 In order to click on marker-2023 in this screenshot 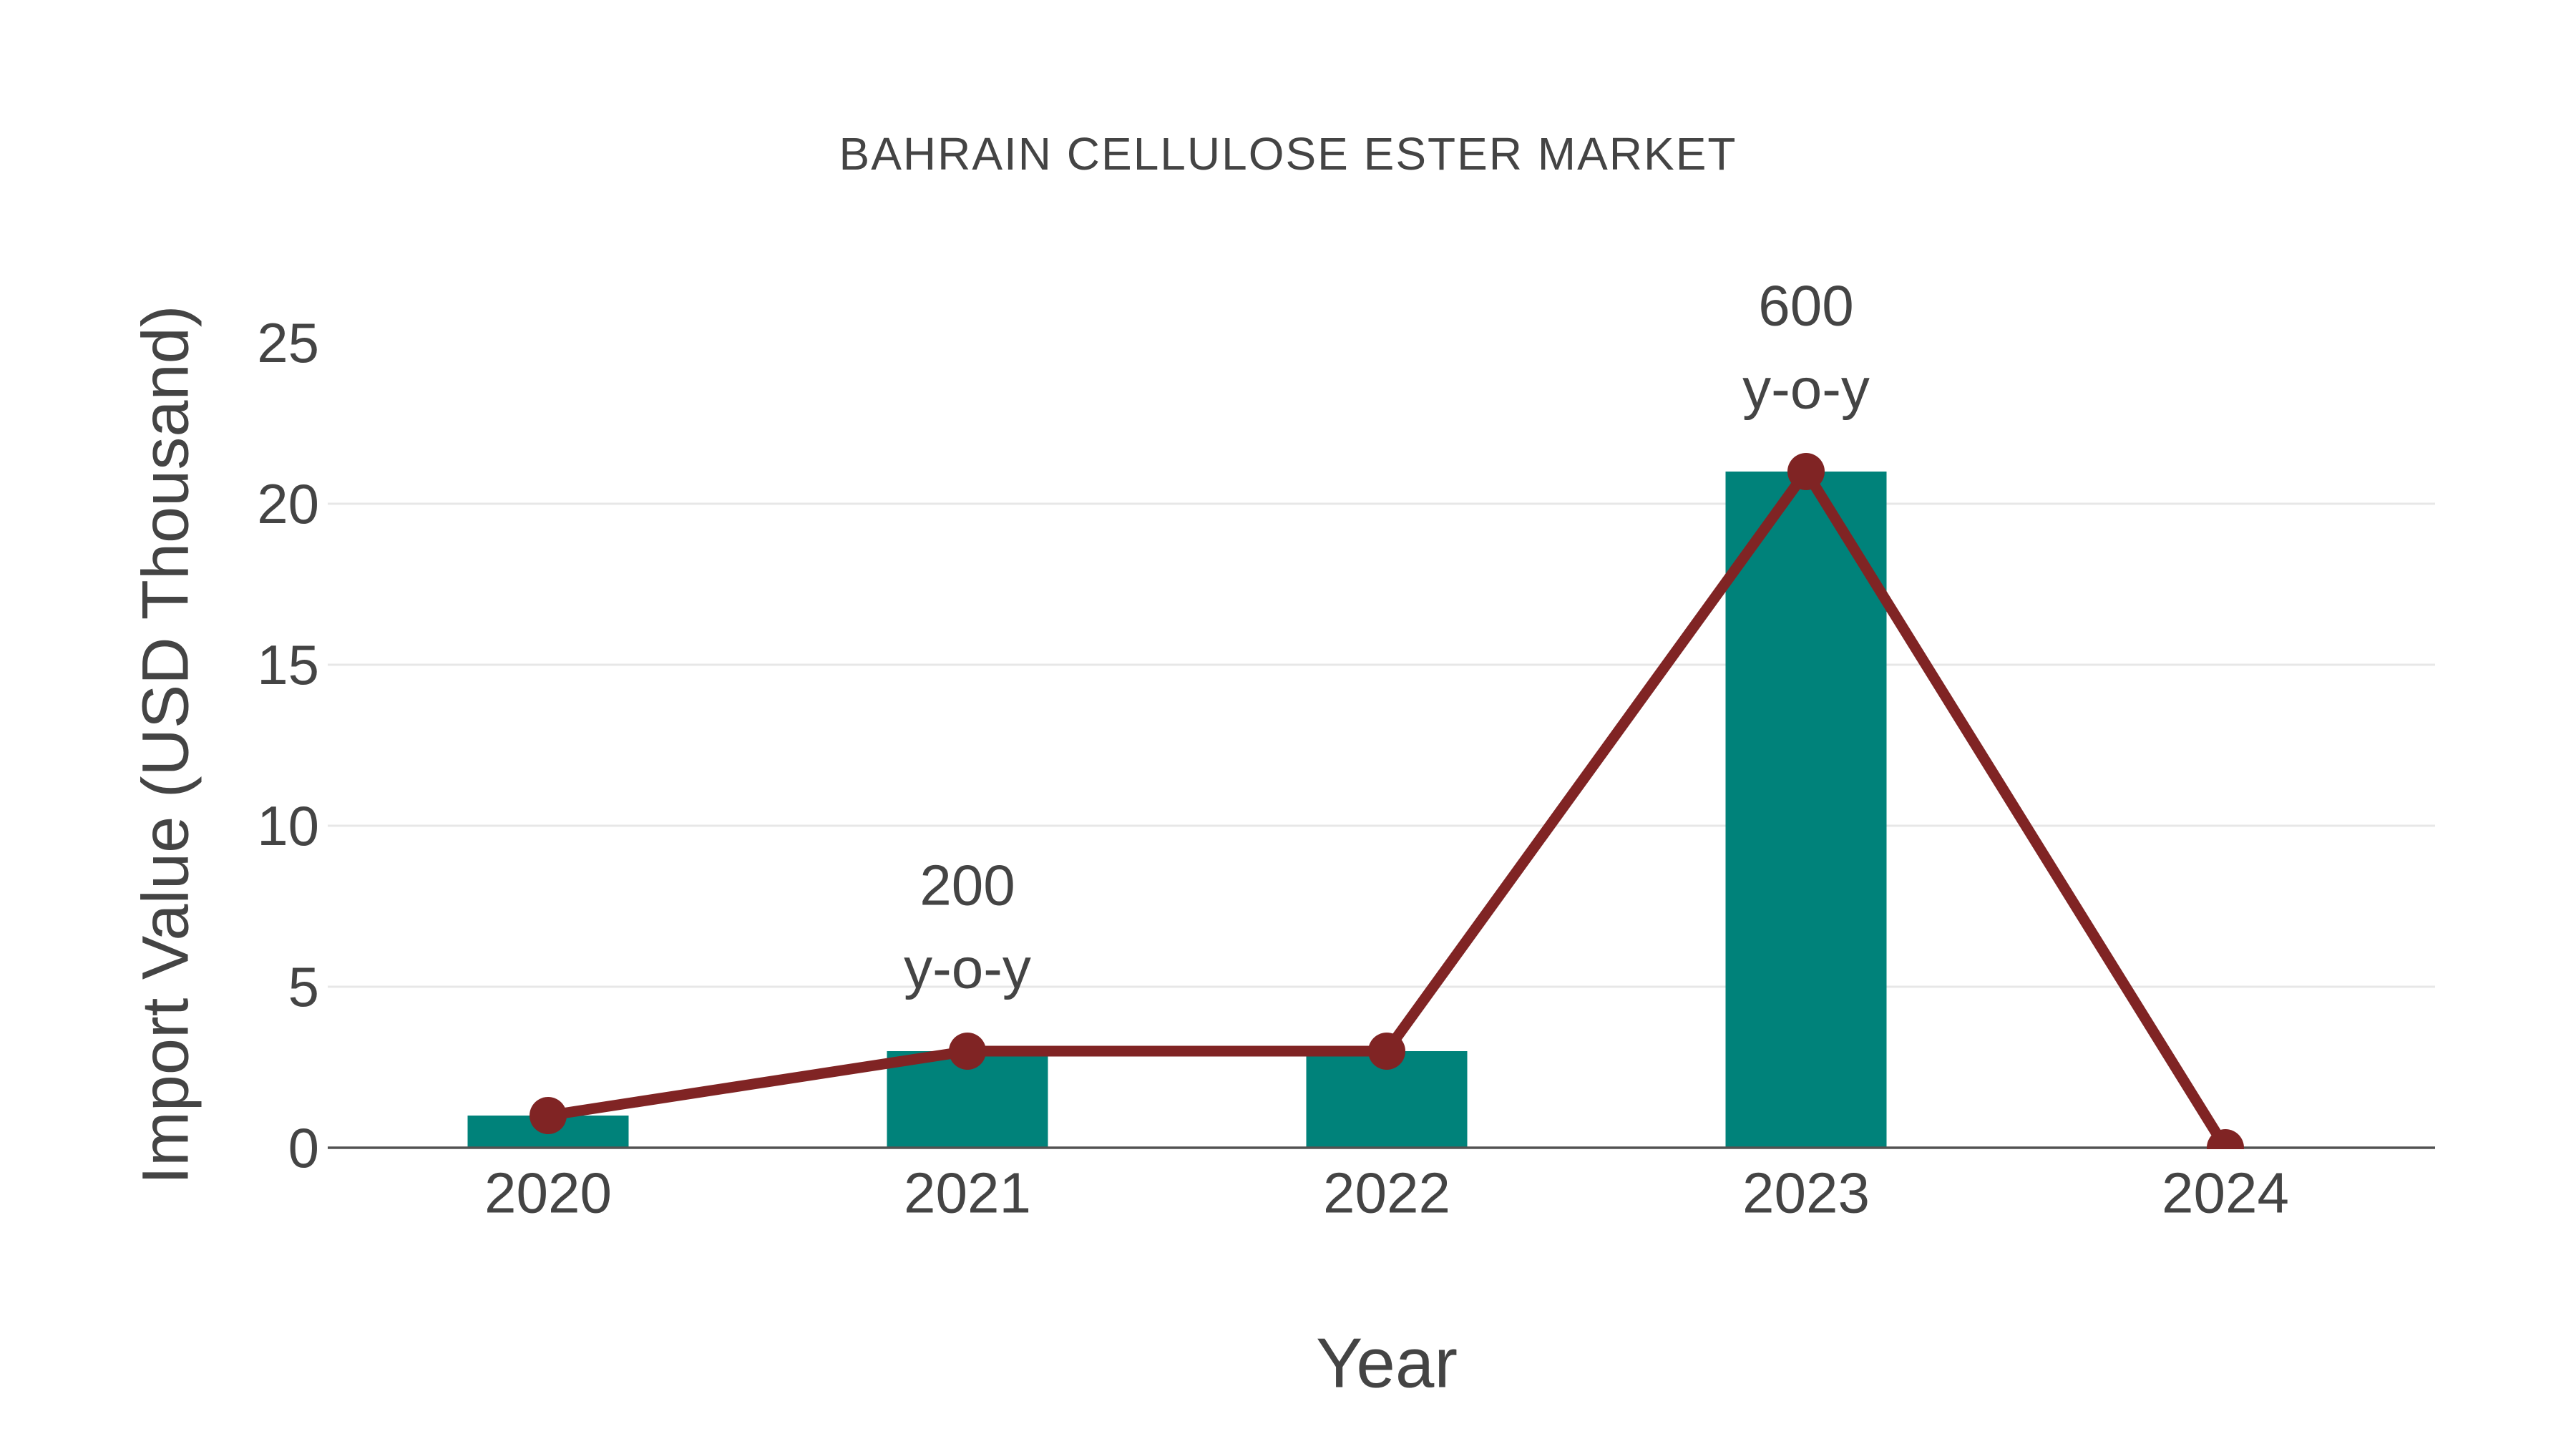, I will do `click(1806, 471)`.